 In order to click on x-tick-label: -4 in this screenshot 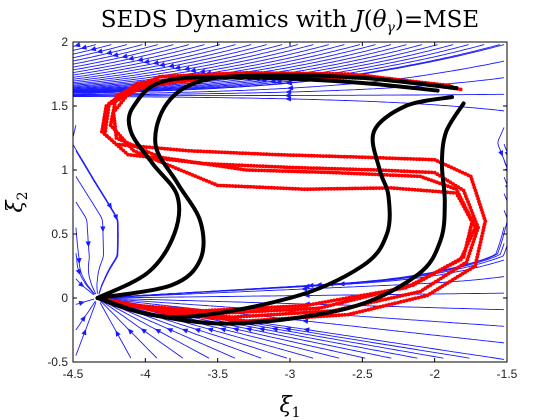, I will do `click(145, 374)`.